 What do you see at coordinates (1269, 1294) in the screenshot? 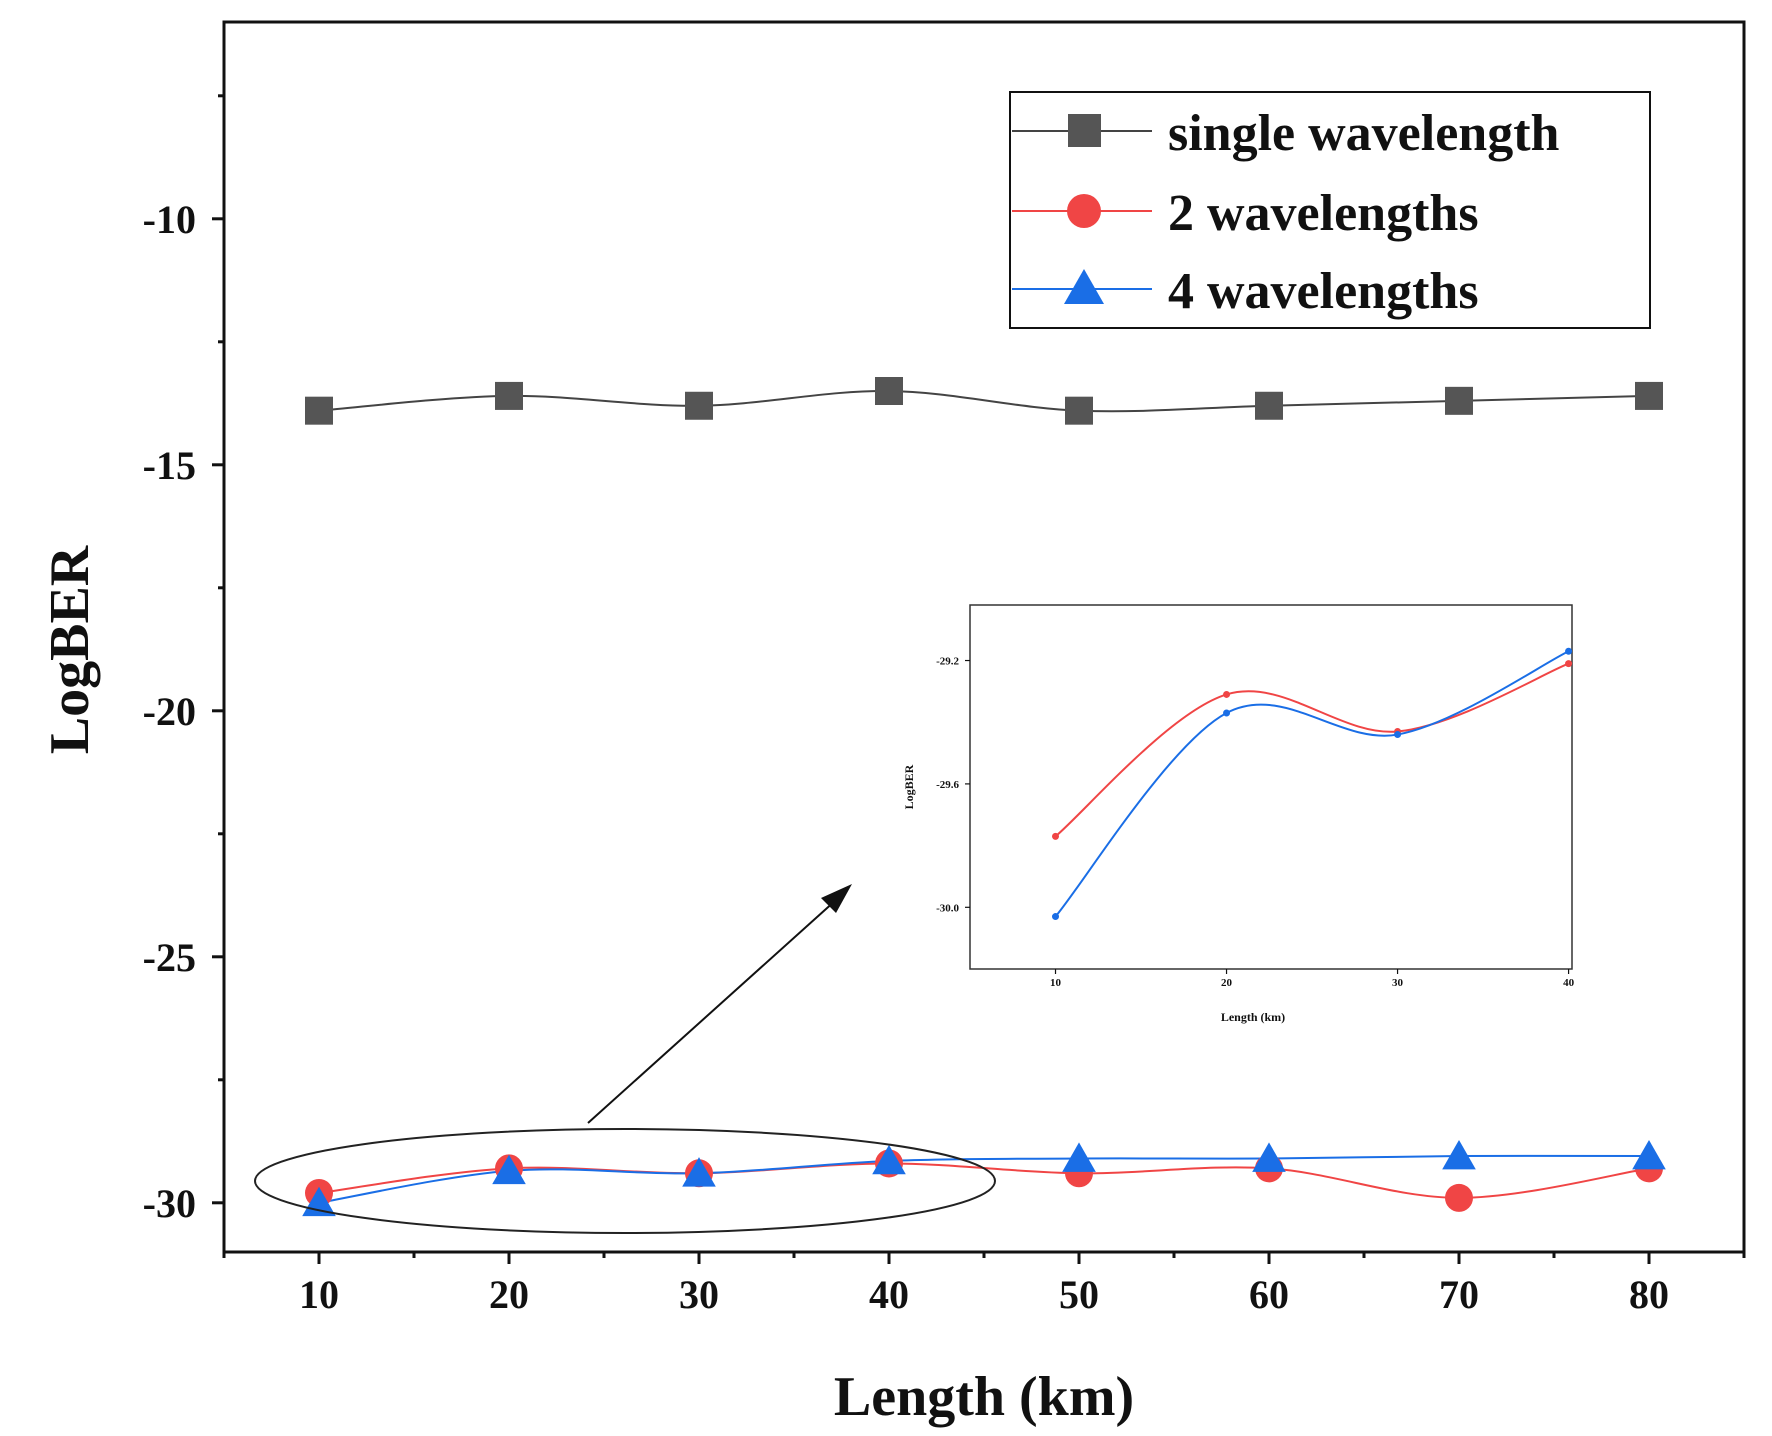
I see `main-x-tick-label: 60` at bounding box center [1269, 1294].